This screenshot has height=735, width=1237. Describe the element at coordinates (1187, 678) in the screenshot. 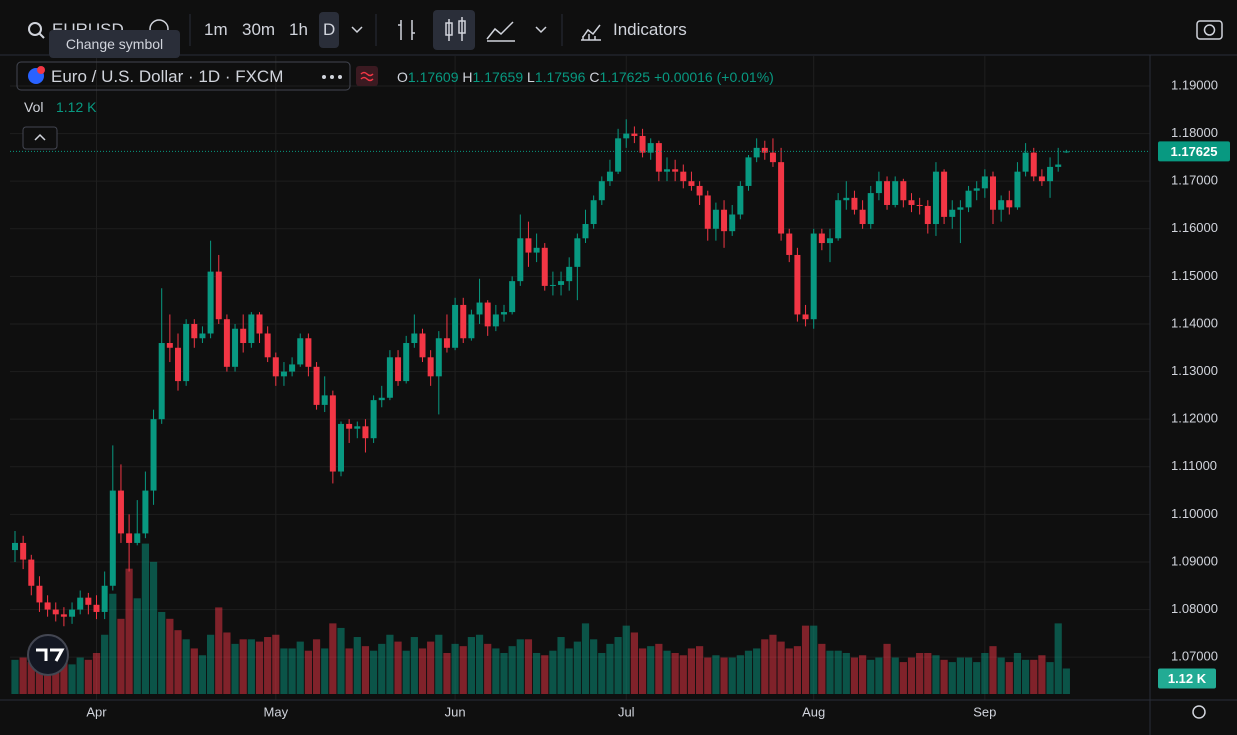

I see `volume-badge-label: 1.12 K` at that location.